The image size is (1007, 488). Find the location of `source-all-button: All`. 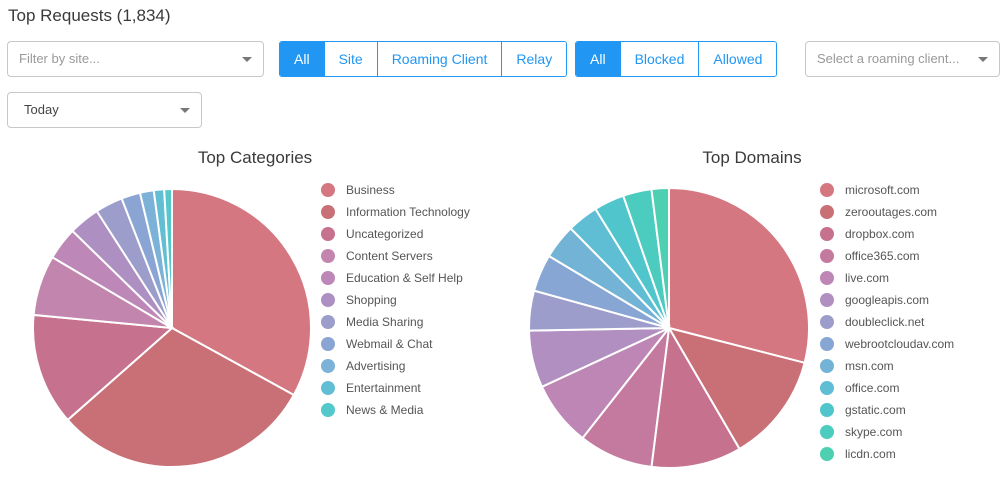

source-all-button: All is located at coordinates (302, 59).